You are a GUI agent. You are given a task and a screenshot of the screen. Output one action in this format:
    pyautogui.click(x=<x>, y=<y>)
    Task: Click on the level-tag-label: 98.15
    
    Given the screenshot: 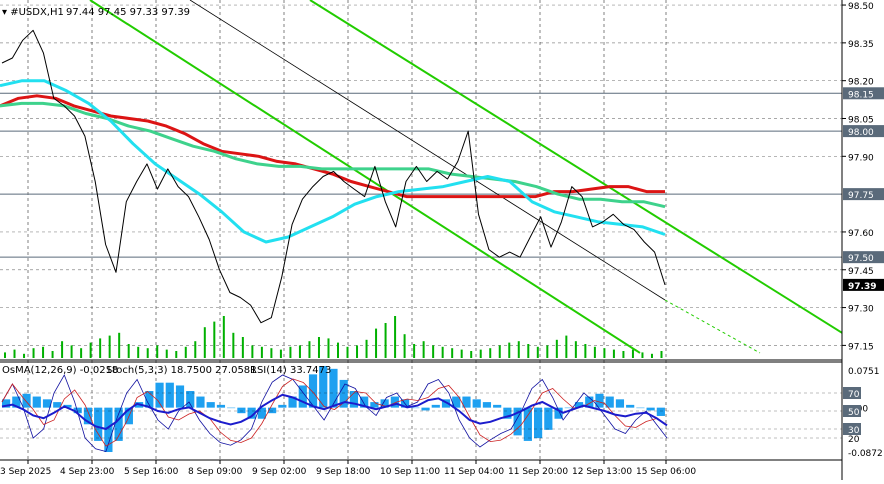 What is the action you would take?
    pyautogui.click(x=861, y=95)
    